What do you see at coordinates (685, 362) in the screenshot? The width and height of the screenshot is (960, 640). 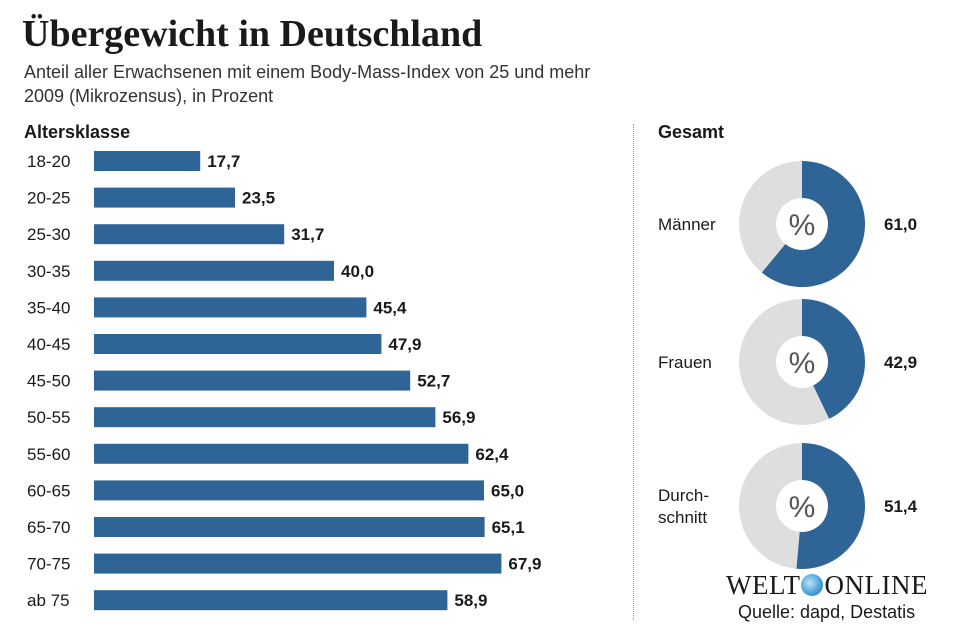 I see `donut-category-label: Frauen` at bounding box center [685, 362].